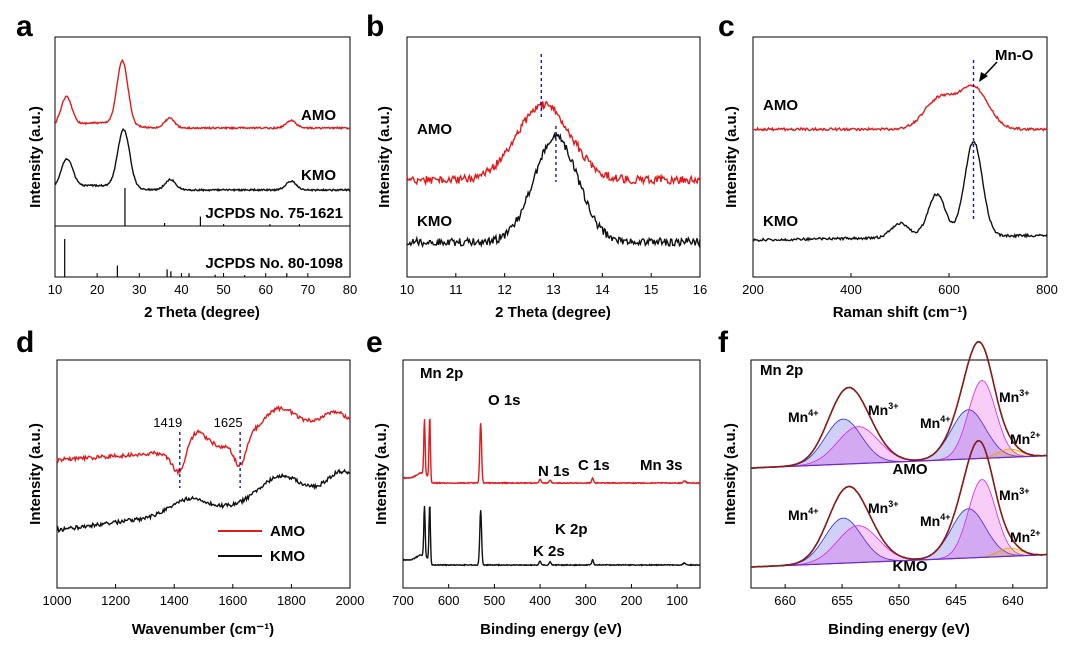 Image resolution: width=1067 pixels, height=654 pixels. Describe the element at coordinates (350, 289) in the screenshot. I see `x-tick-label-a-7: 80` at that location.